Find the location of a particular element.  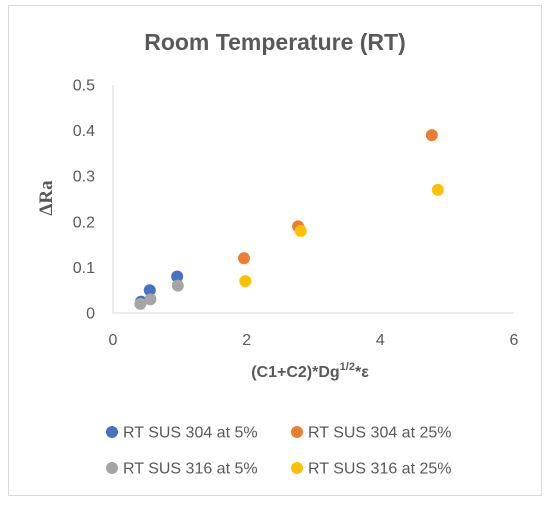

y-tick-label: 0.1 is located at coordinates (84, 268).